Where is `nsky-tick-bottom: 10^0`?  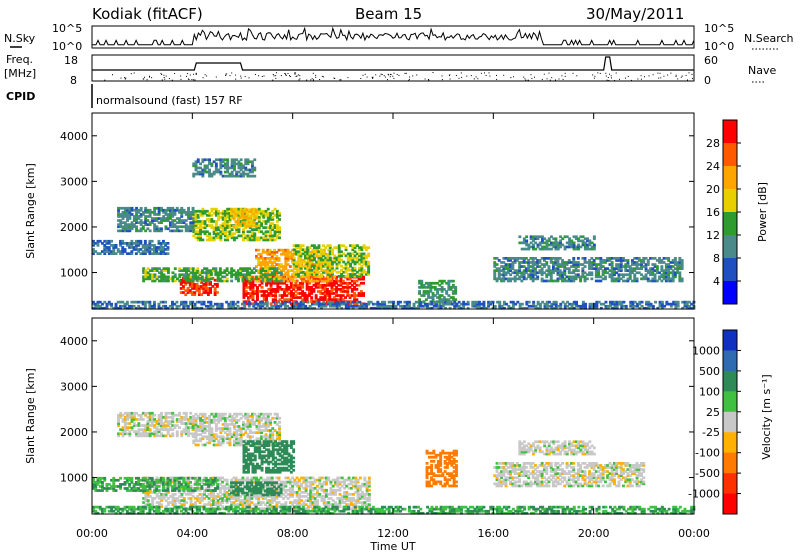
nsky-tick-bottom: 10^0 is located at coordinates (67, 46).